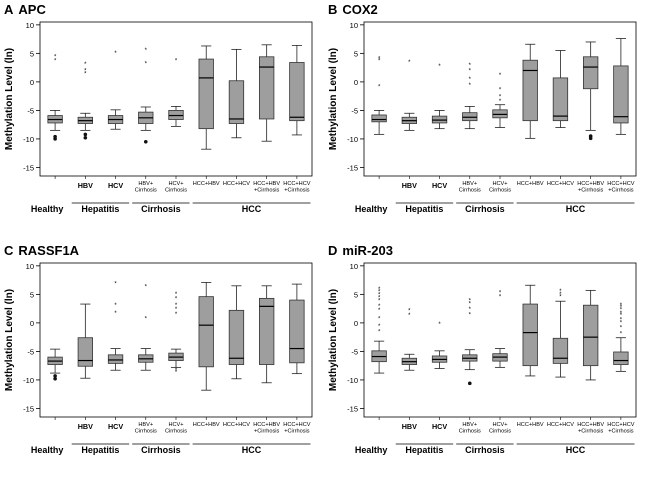 The width and height of the screenshot is (650, 481). I want to click on panel-gene: RASSF1A, so click(48, 250).